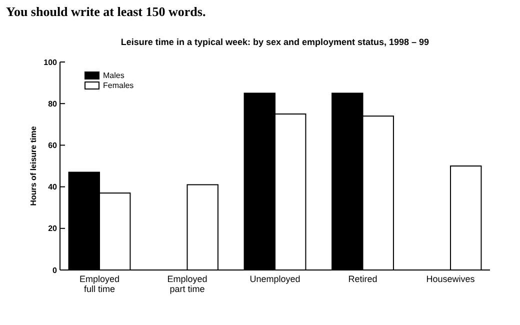  Describe the element at coordinates (33, 166) in the screenshot. I see `y-axis-title: Hours of leisure time` at that location.